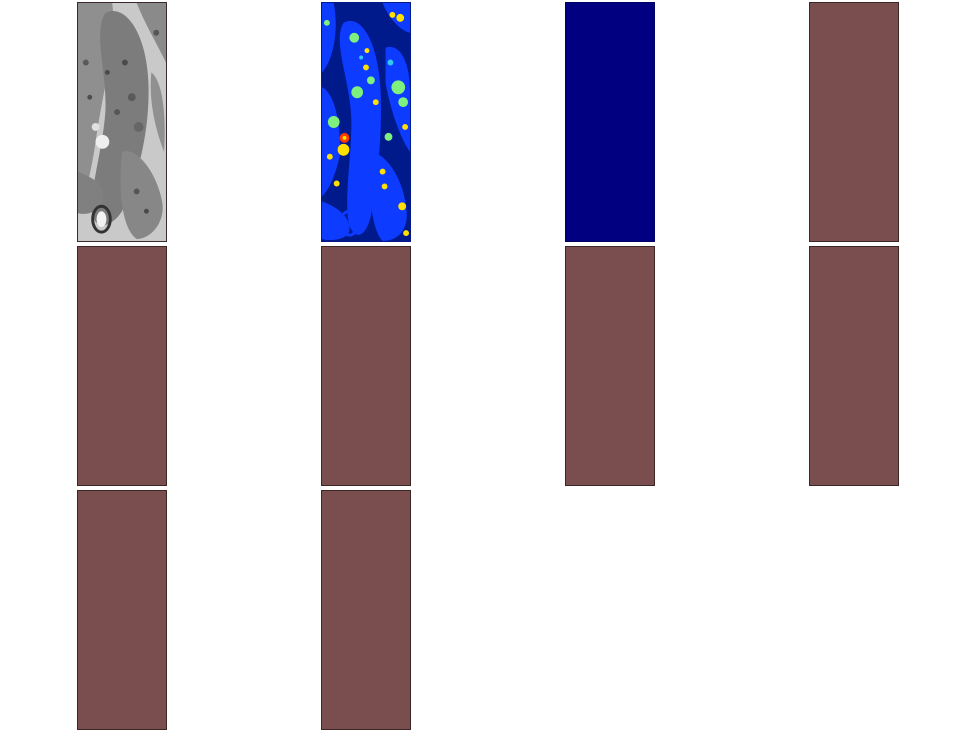 The height and width of the screenshot is (732, 976). I want to click on panel-em-image, so click(122, 122).